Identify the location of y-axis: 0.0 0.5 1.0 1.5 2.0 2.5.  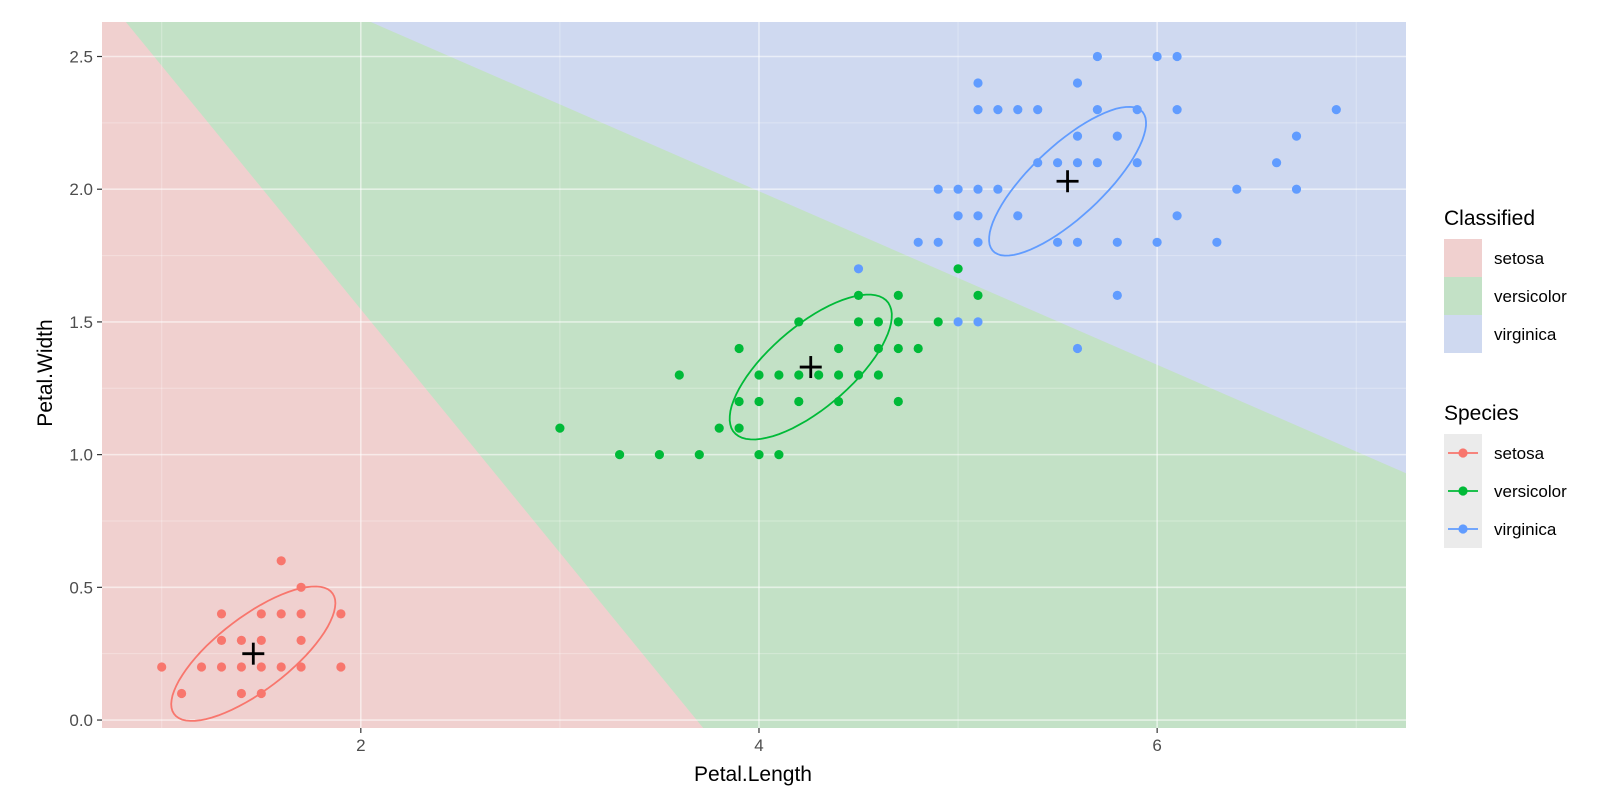
(85, 389).